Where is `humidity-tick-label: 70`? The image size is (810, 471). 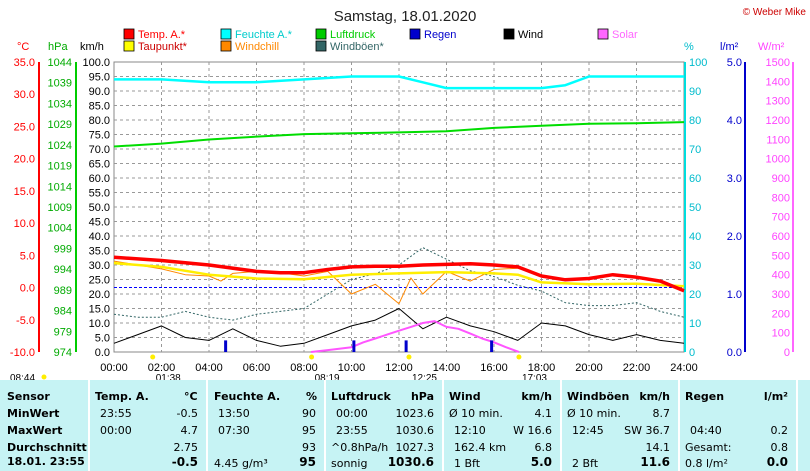
humidity-tick-label: 70 is located at coordinates (695, 150).